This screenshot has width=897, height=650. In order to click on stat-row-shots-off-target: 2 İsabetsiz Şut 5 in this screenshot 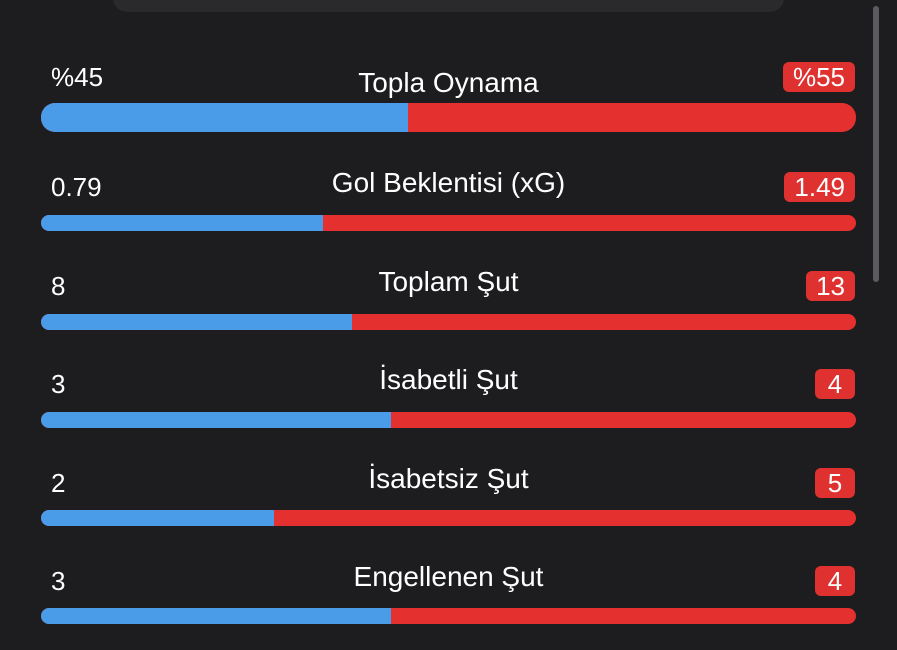, I will do `click(448, 504)`.